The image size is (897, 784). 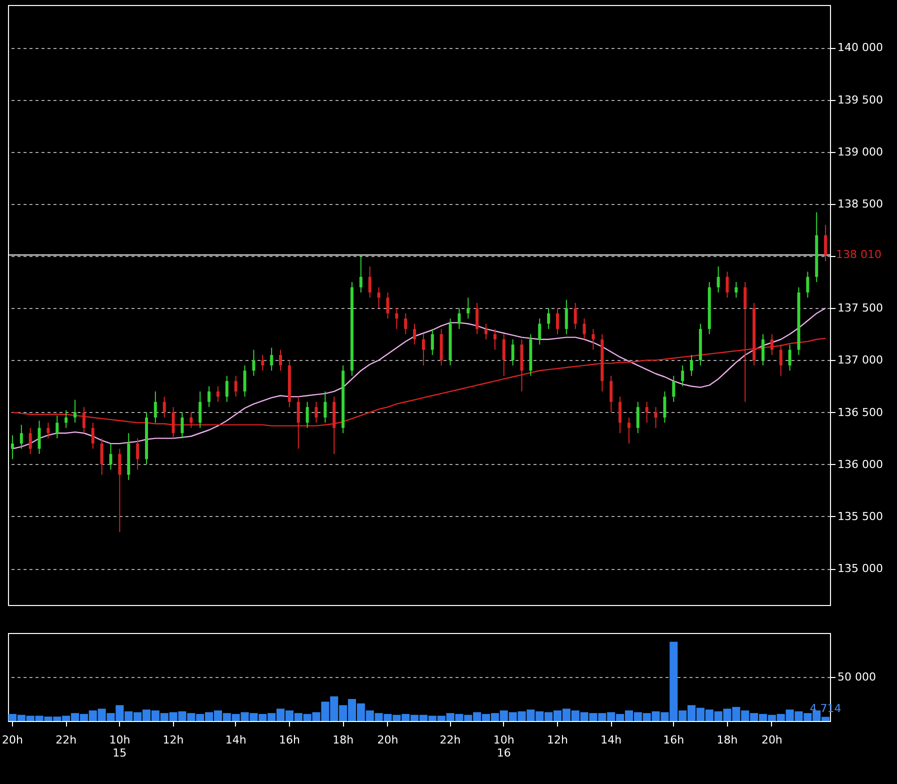 I want to click on y-tick-label: 139 500, so click(x=860, y=99).